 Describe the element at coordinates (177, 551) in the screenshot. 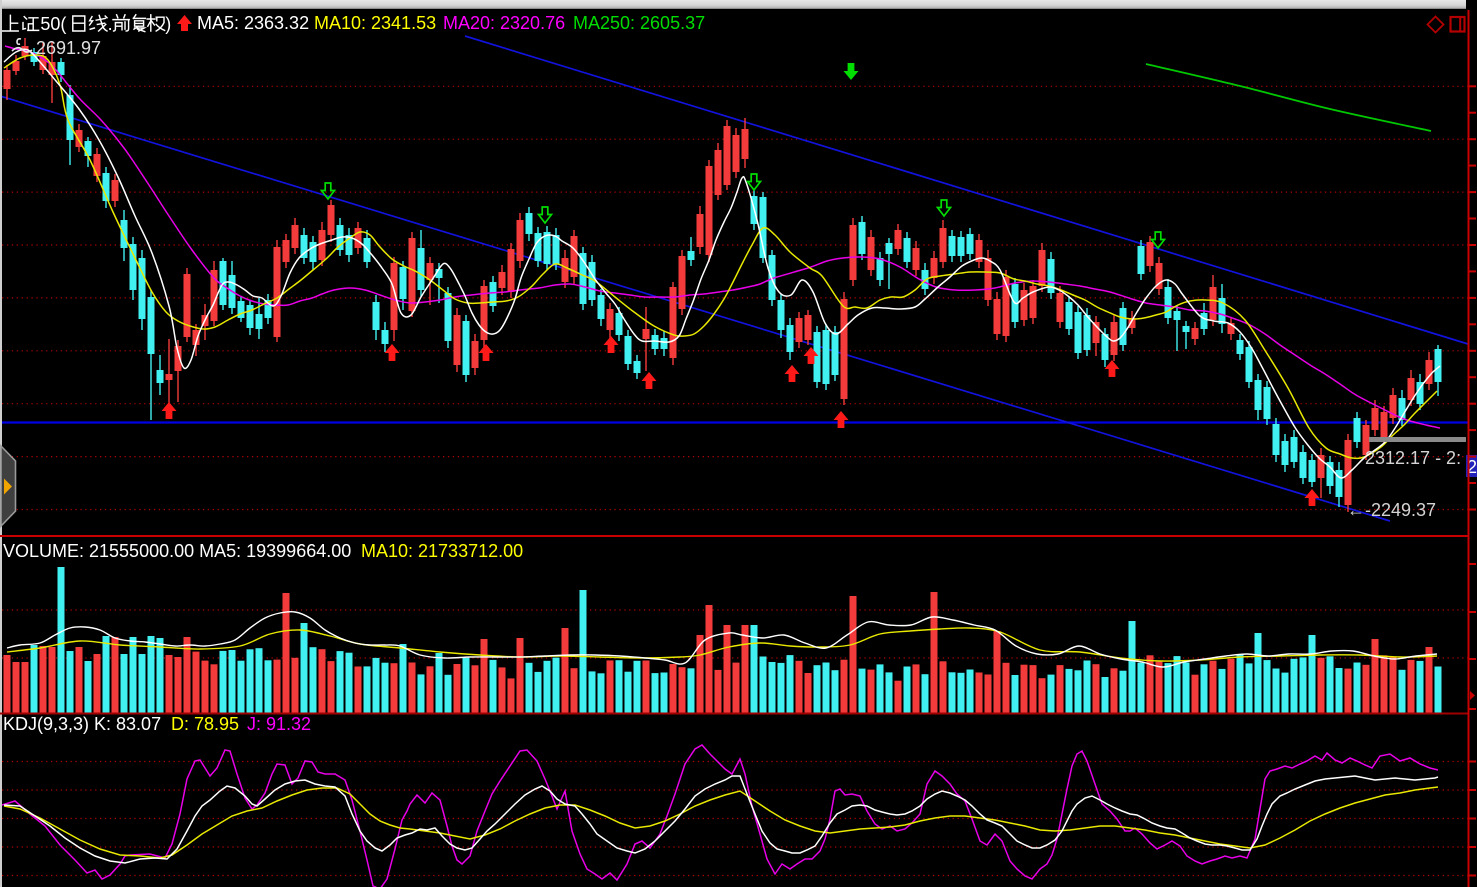

I see `svg-text:VOLUME: 21555000.00 MA5: 19399: VOLUME: 21555000.00 MA5: 19399664.00` at that location.